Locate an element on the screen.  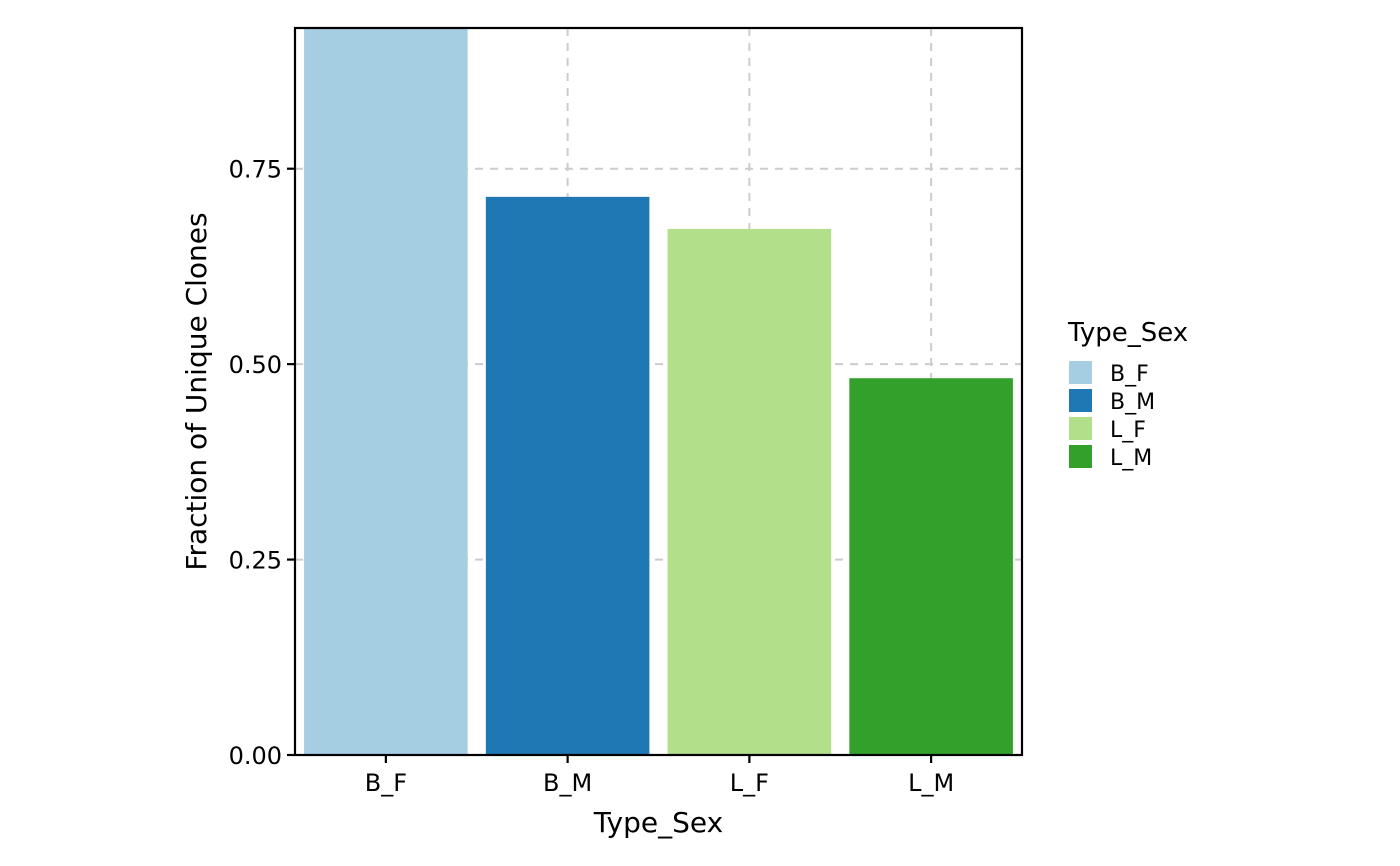
x-axis-title: Type_Sex is located at coordinates (658, 822).